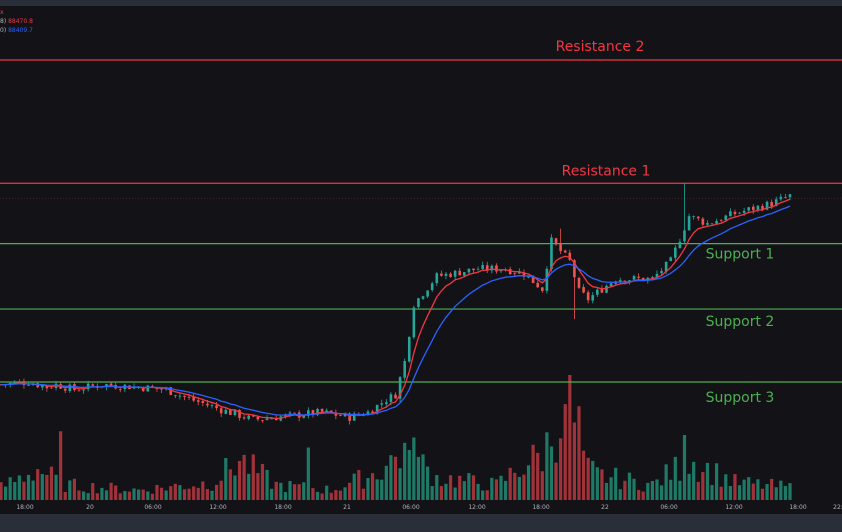  Describe the element at coordinates (740, 322) in the screenshot. I see `support-label-support-2: Support 2` at that location.